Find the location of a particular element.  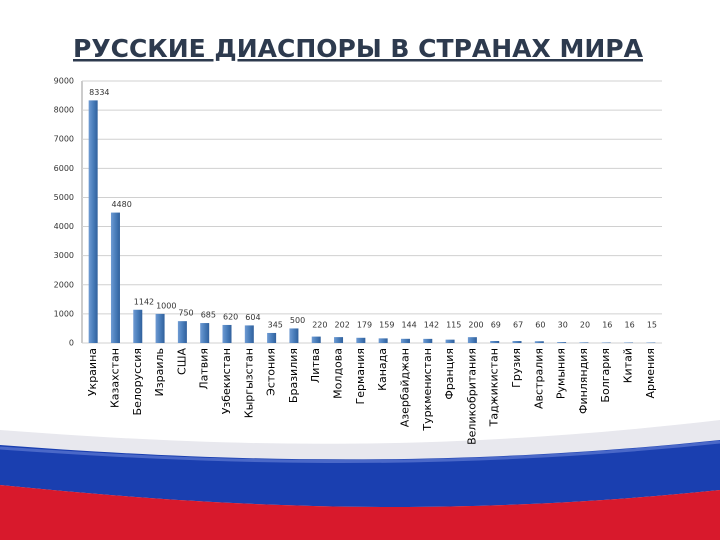

y-tick-label: 9000 is located at coordinates (64, 81).